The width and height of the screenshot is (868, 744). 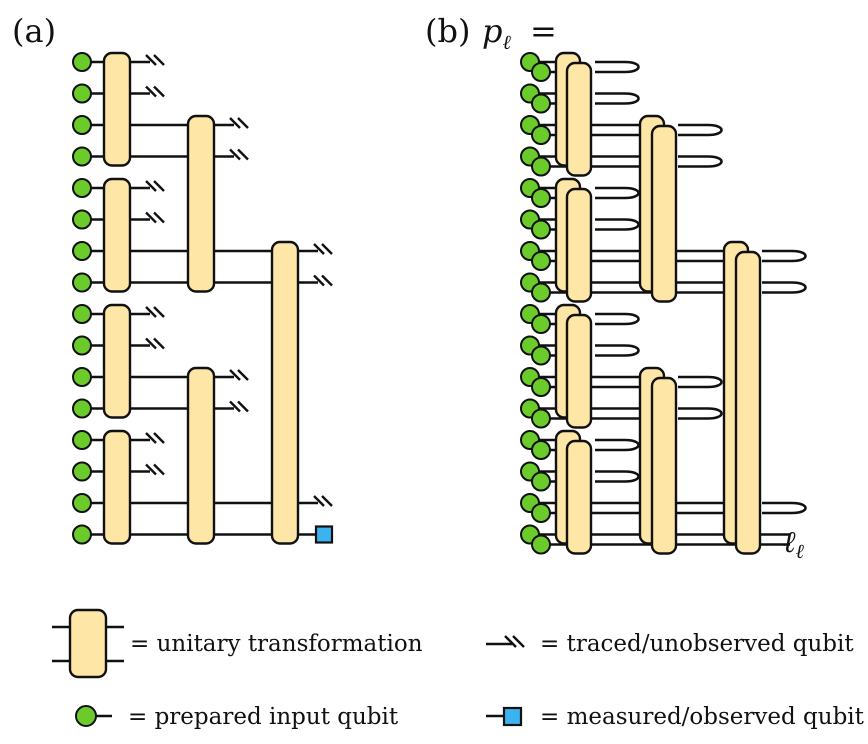 What do you see at coordinates (88, 643) in the screenshot?
I see `legend-gate-symbol` at bounding box center [88, 643].